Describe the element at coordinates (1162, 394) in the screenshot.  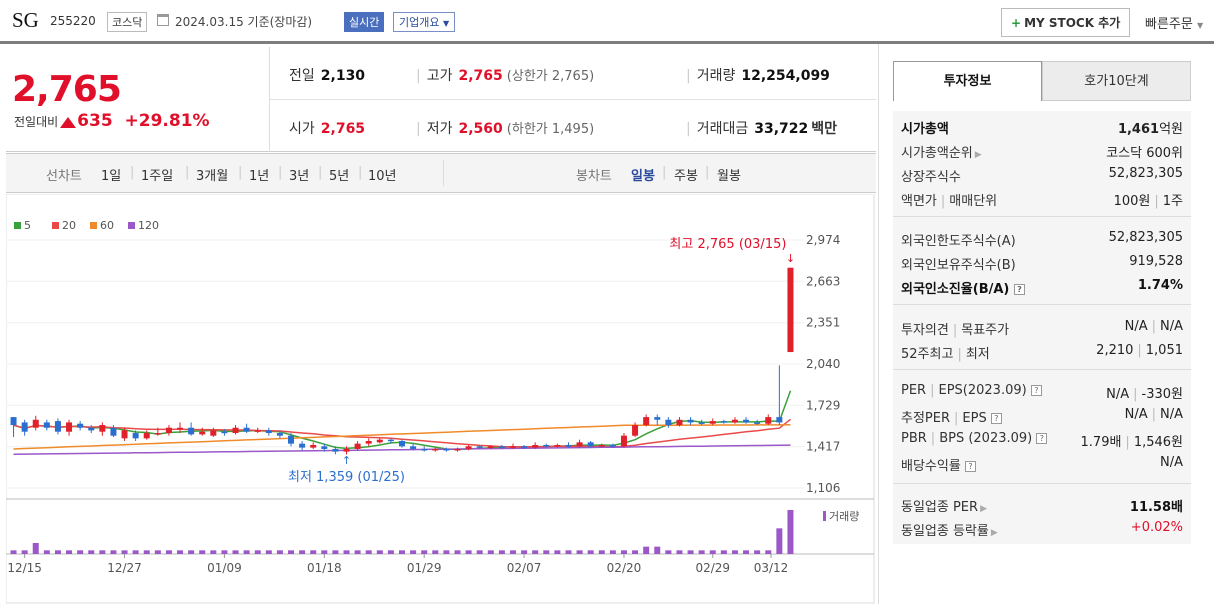
I see `info-value: -330원` at that location.